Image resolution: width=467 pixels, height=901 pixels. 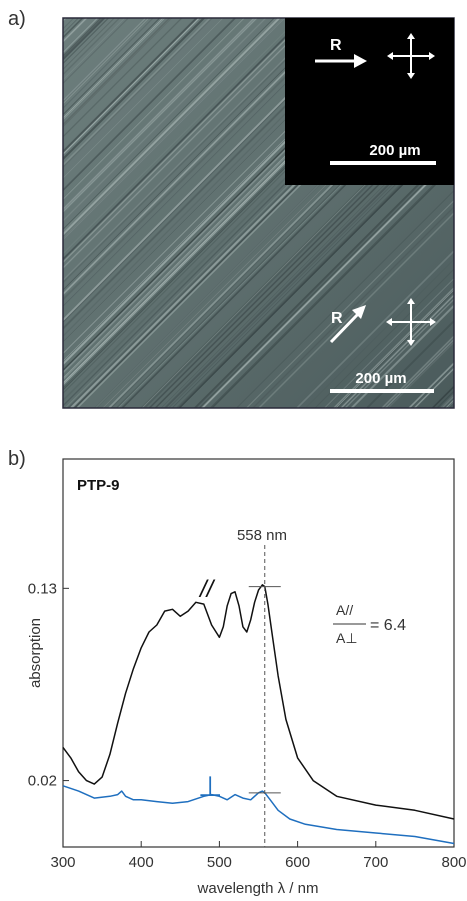 I want to click on ratio-value: = 6.4, so click(x=388, y=625).